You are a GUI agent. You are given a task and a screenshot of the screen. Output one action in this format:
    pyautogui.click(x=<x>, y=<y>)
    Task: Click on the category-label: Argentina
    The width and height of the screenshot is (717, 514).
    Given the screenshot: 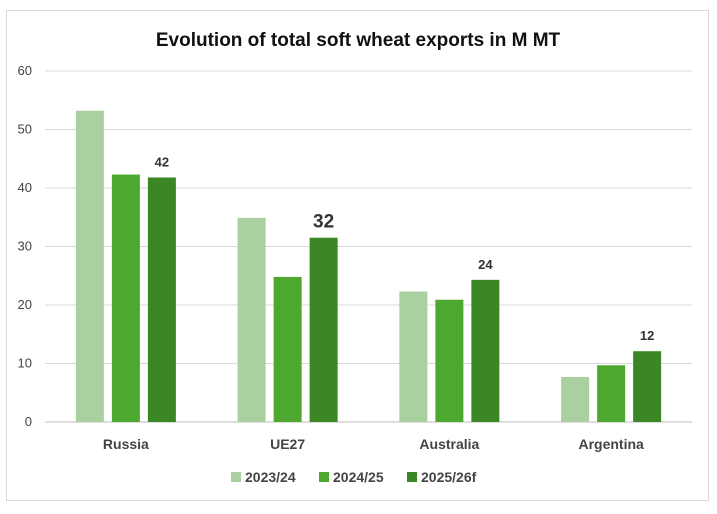 What is the action you would take?
    pyautogui.click(x=611, y=444)
    